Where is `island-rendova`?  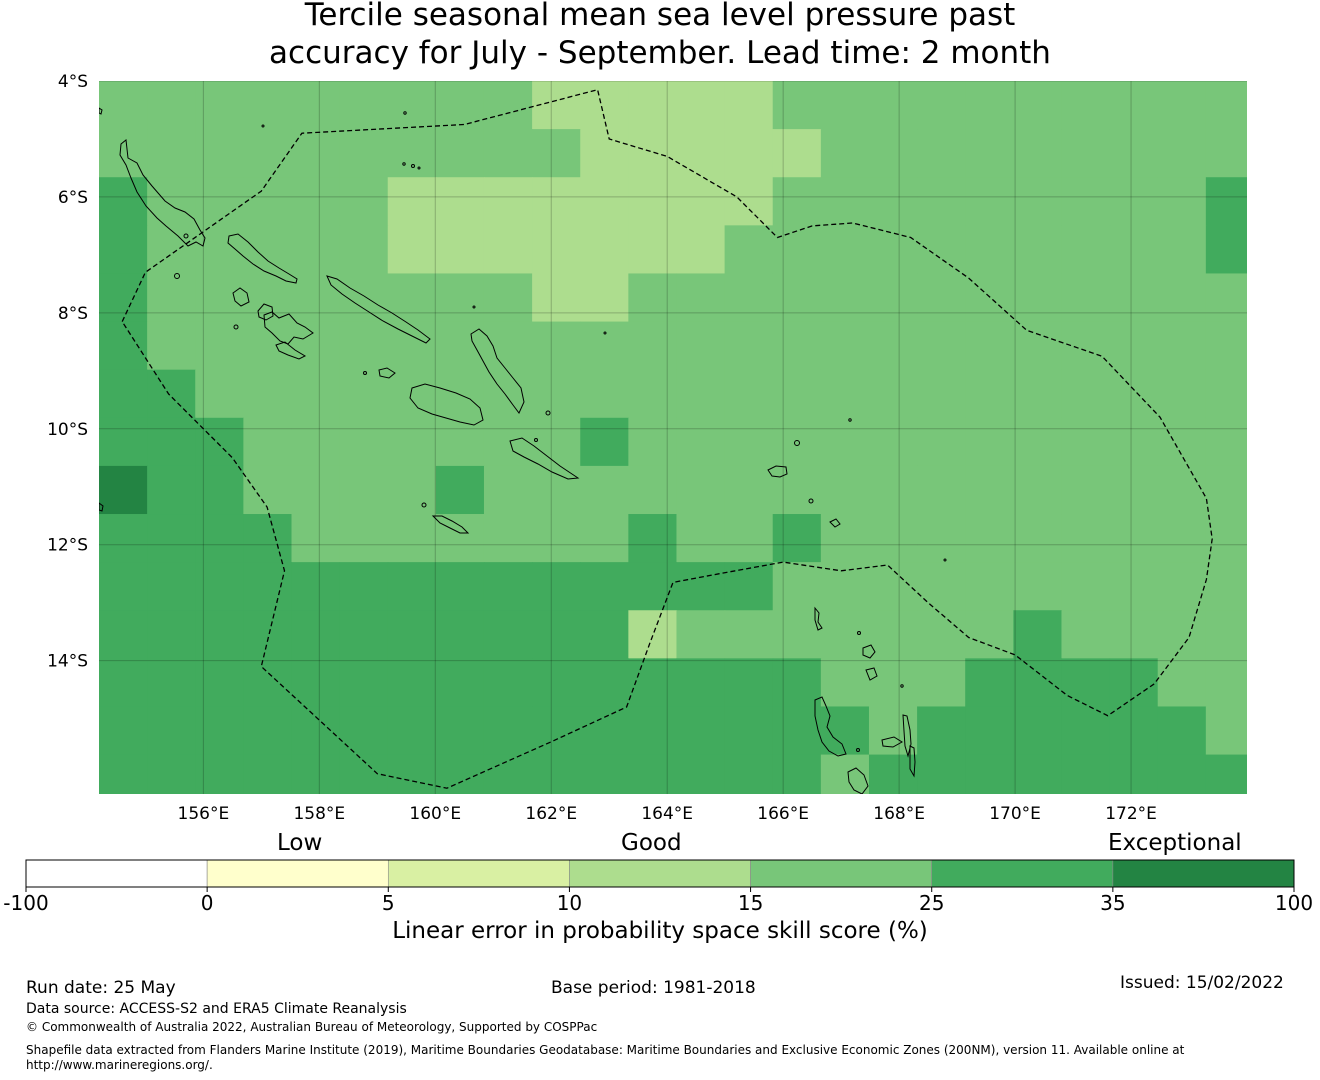
island-rendova is located at coordinates (291, 350).